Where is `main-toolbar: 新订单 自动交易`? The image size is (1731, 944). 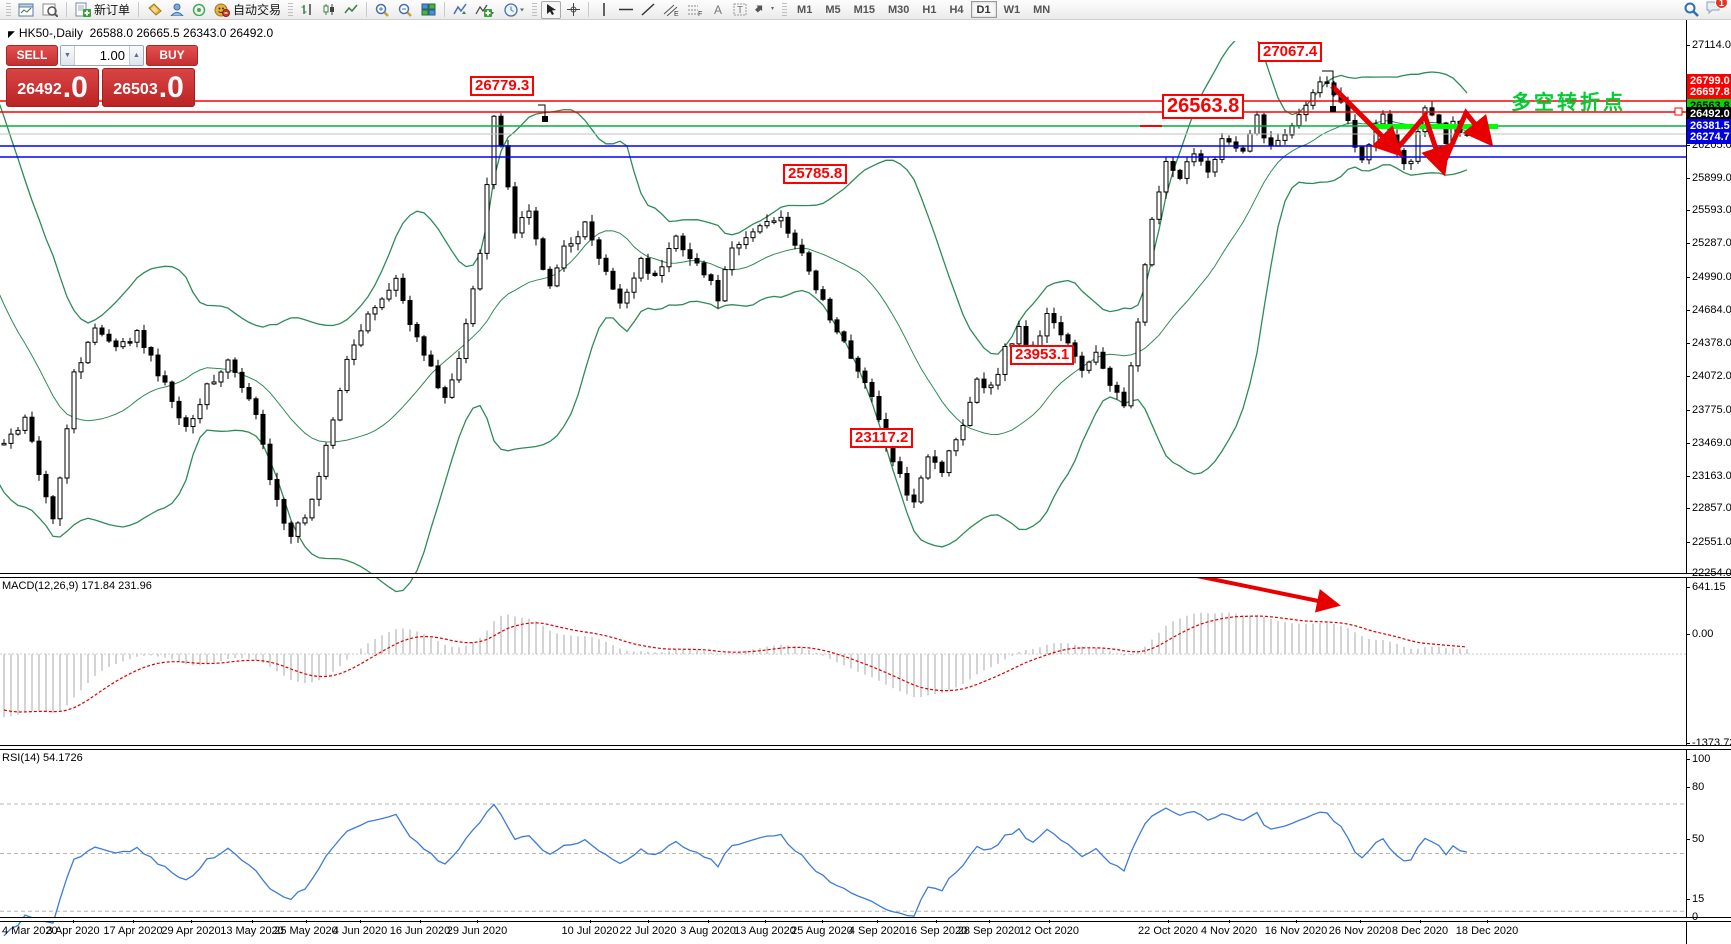 main-toolbar: 新订单 自动交易 is located at coordinates (865, 10).